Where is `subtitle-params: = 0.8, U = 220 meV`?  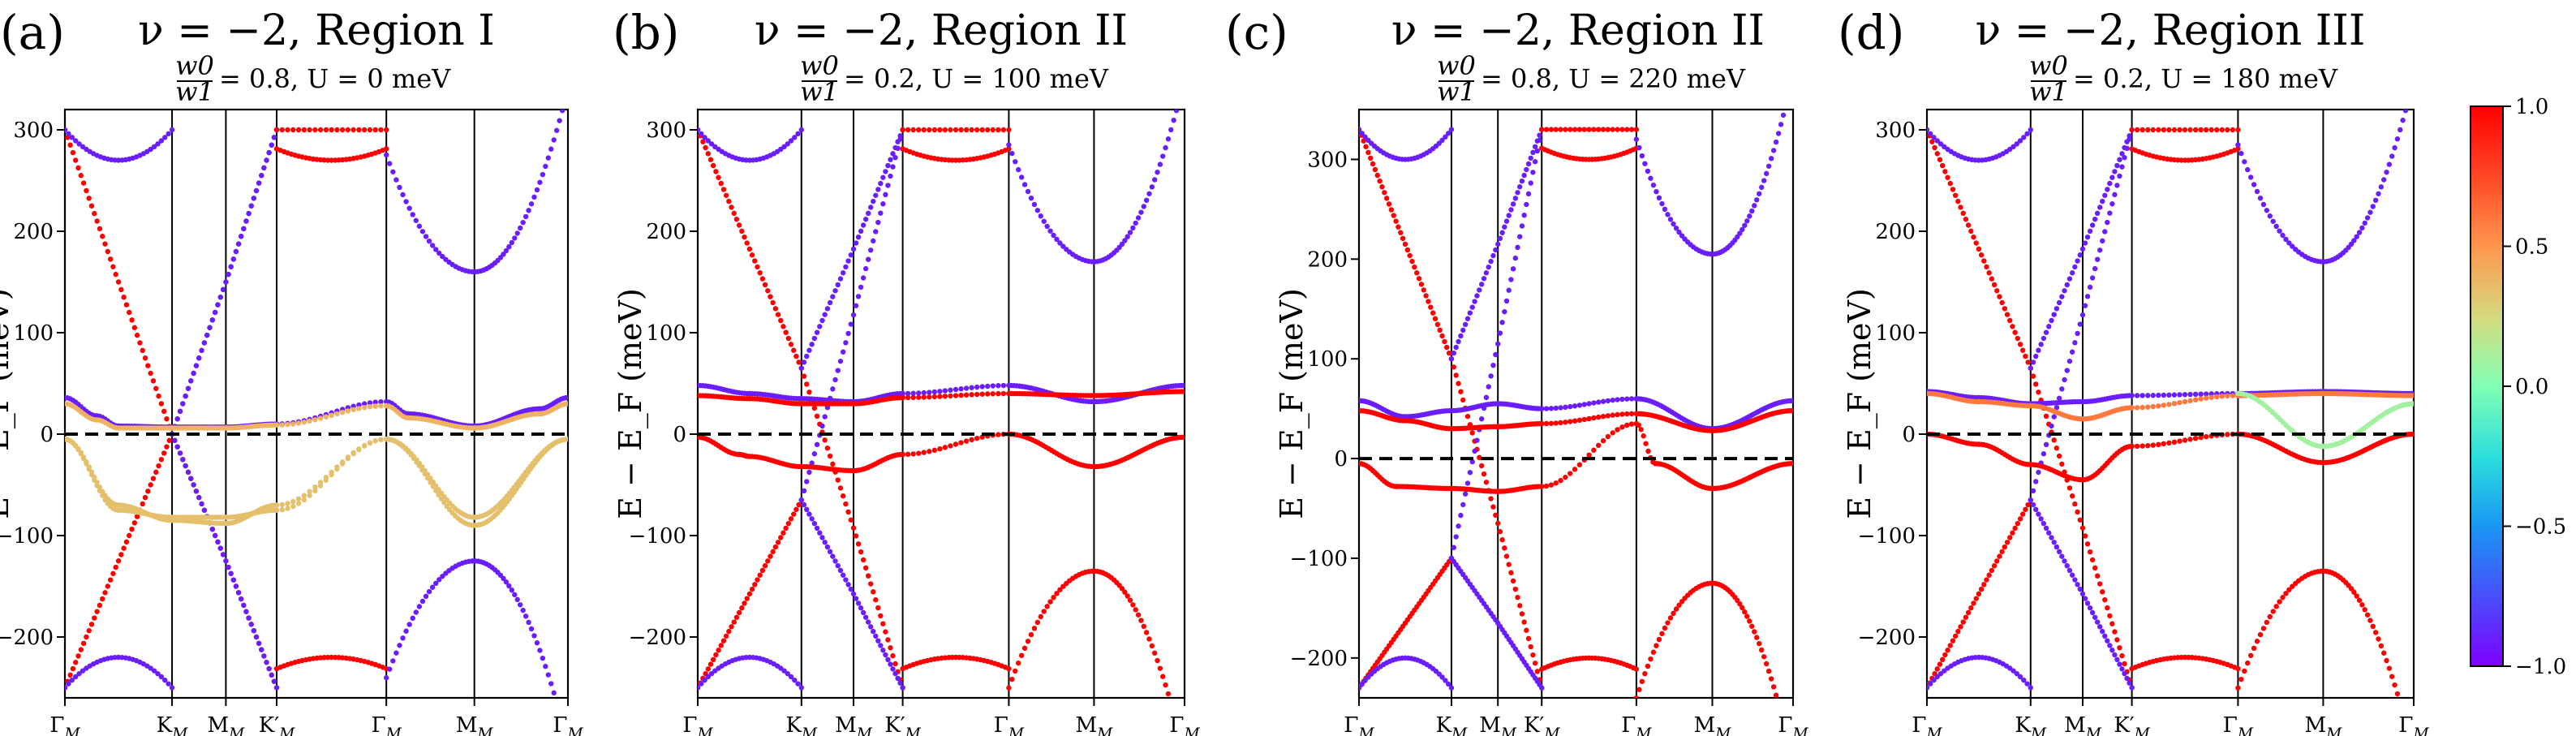
subtitle-params: = 0.8, U = 220 meV is located at coordinates (1613, 78).